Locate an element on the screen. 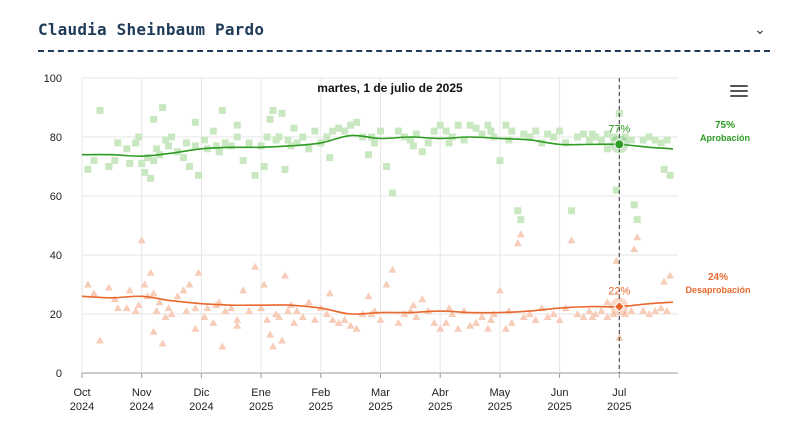  x-tick-label: Nov is located at coordinates (142, 393).